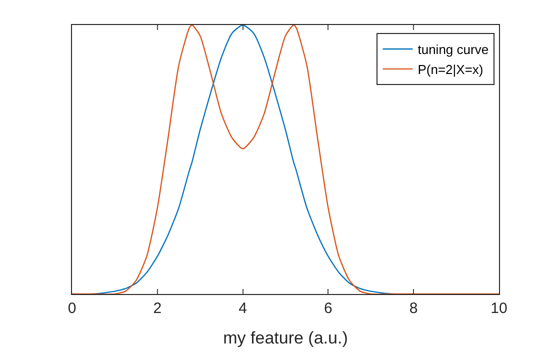 This screenshot has height=356, width=551. Describe the element at coordinates (451, 69) in the screenshot. I see `legend-label: P(n=2|X=x)` at that location.